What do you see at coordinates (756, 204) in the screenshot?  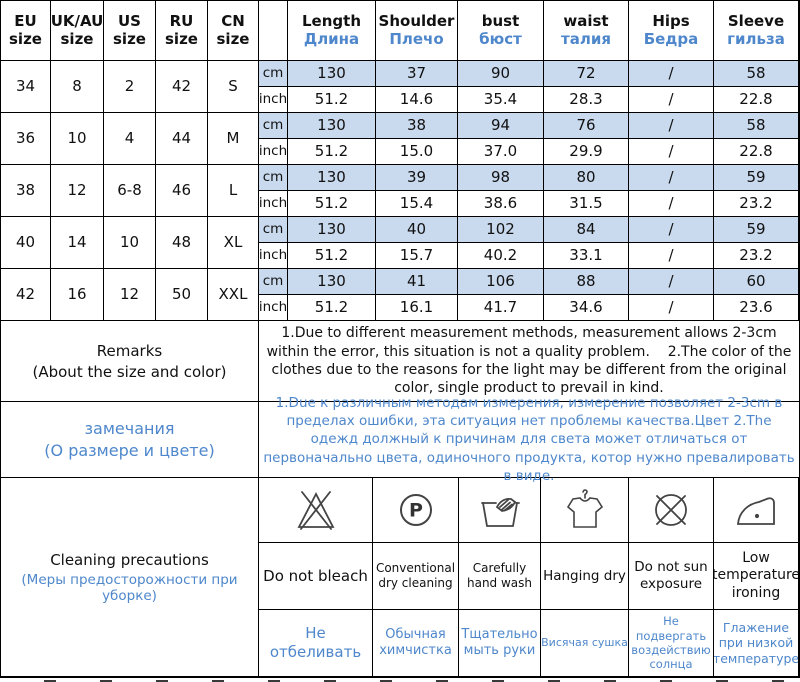 I see `measurement-value: 23.2` at bounding box center [756, 204].